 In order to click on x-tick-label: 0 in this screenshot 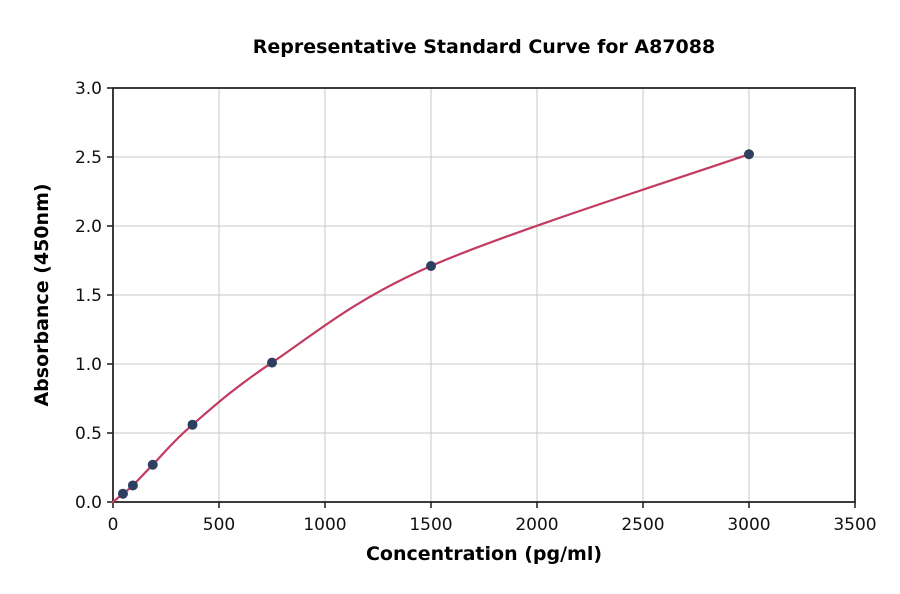, I will do `click(113, 525)`.